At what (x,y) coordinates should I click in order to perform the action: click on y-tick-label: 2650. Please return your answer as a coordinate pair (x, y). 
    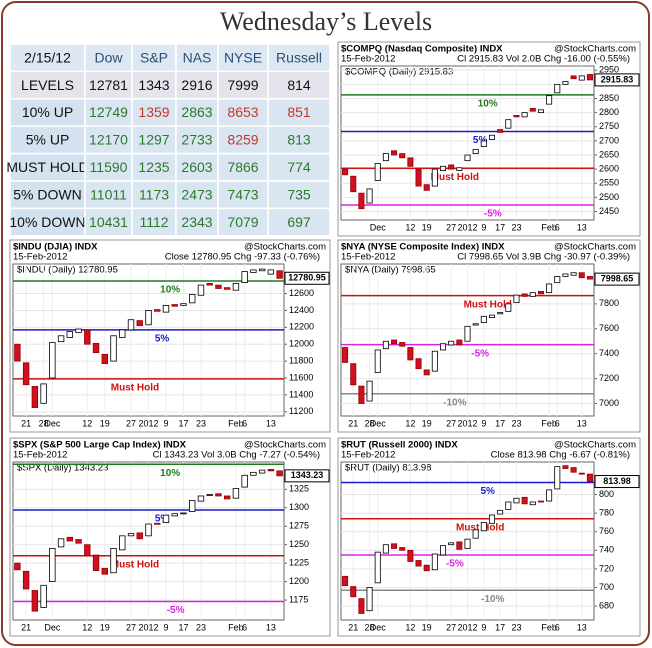
    Looking at the image, I should click on (609, 154).